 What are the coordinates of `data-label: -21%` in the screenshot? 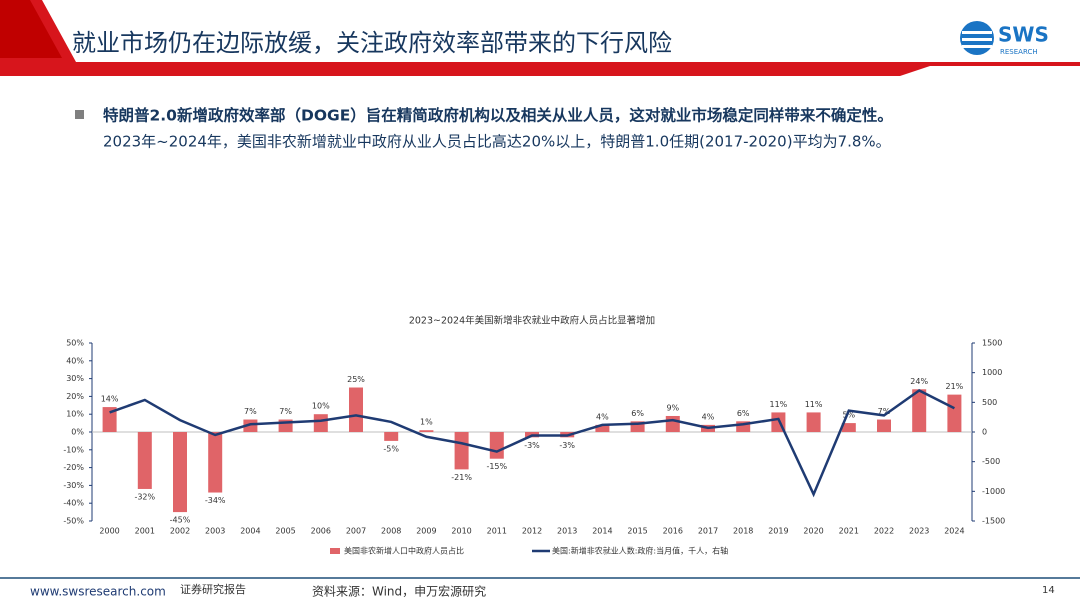 It's located at (461, 477).